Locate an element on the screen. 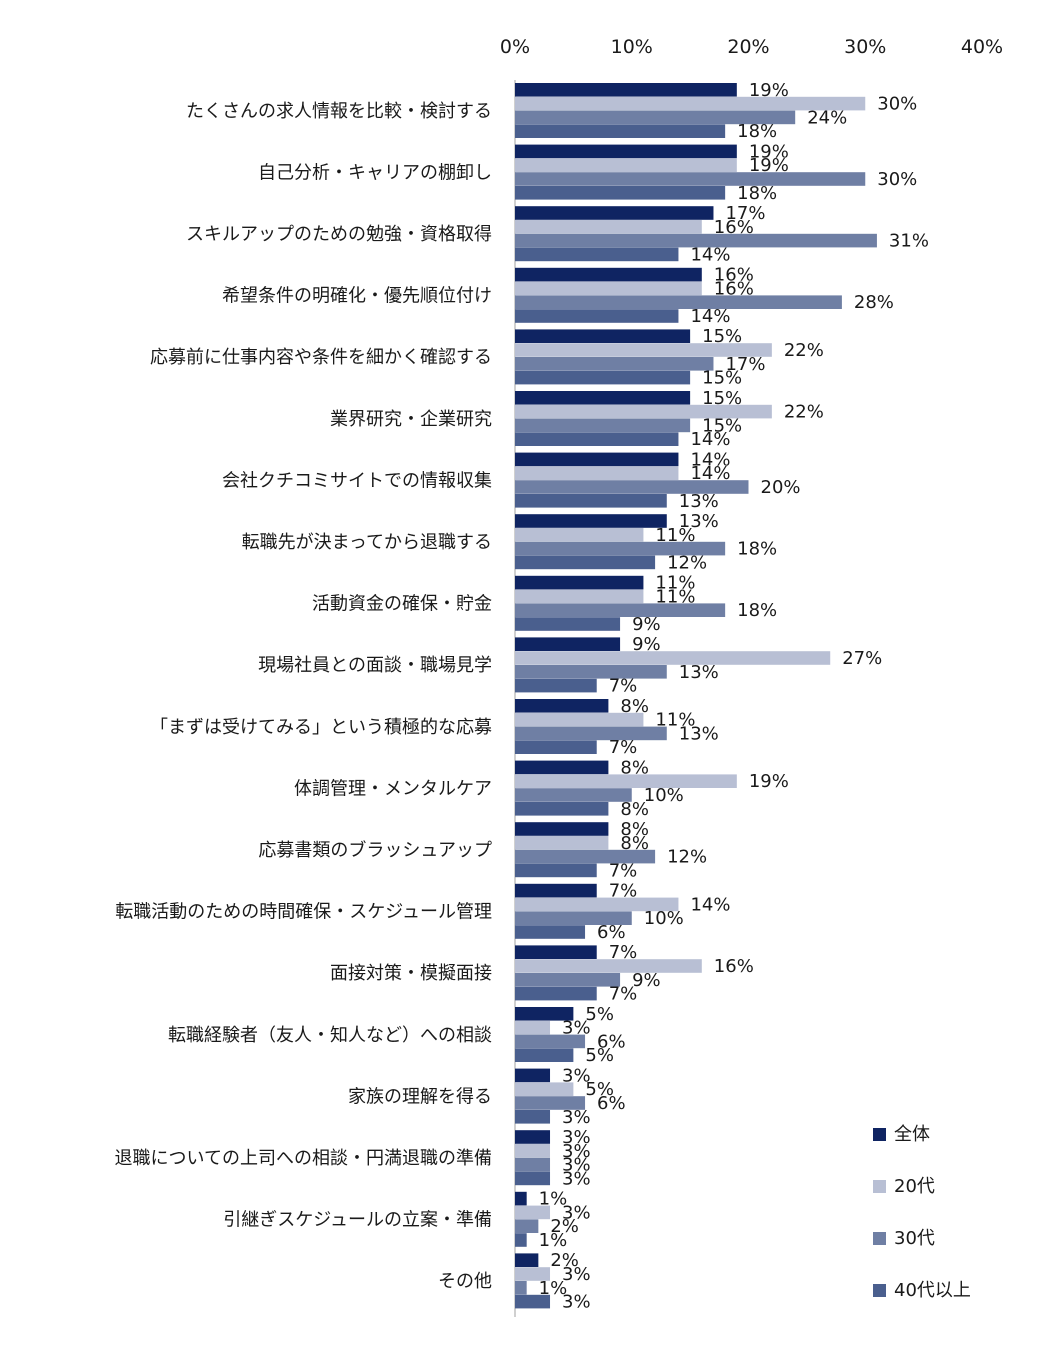 Image resolution: width=1056 pixels, height=1350 pixels. data-label: 5% is located at coordinates (599, 1055).